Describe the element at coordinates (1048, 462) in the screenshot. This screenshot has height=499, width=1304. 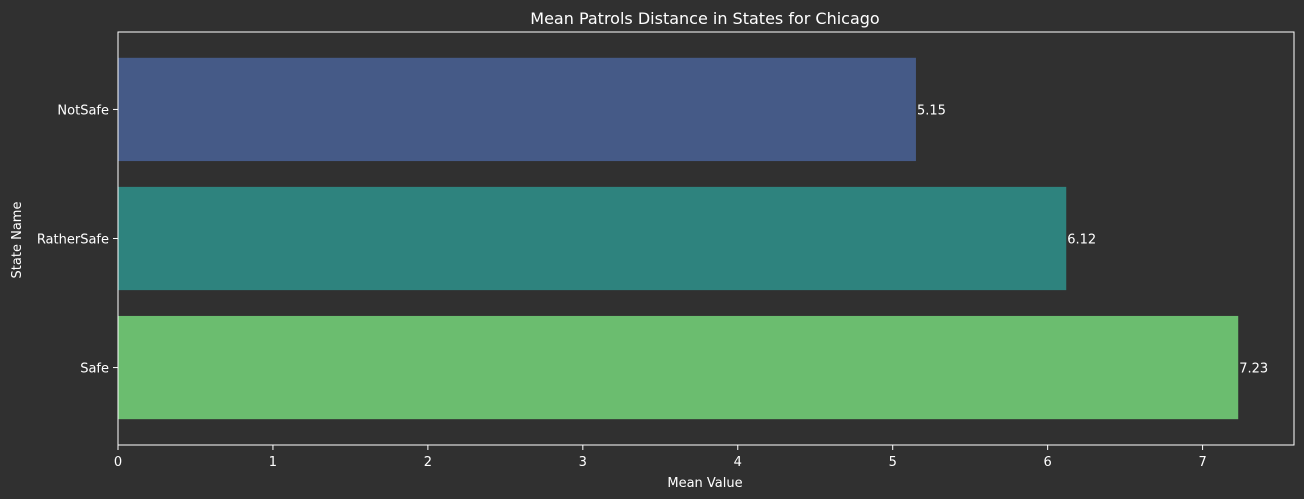
I see `x-tick-label-6: 6` at that location.